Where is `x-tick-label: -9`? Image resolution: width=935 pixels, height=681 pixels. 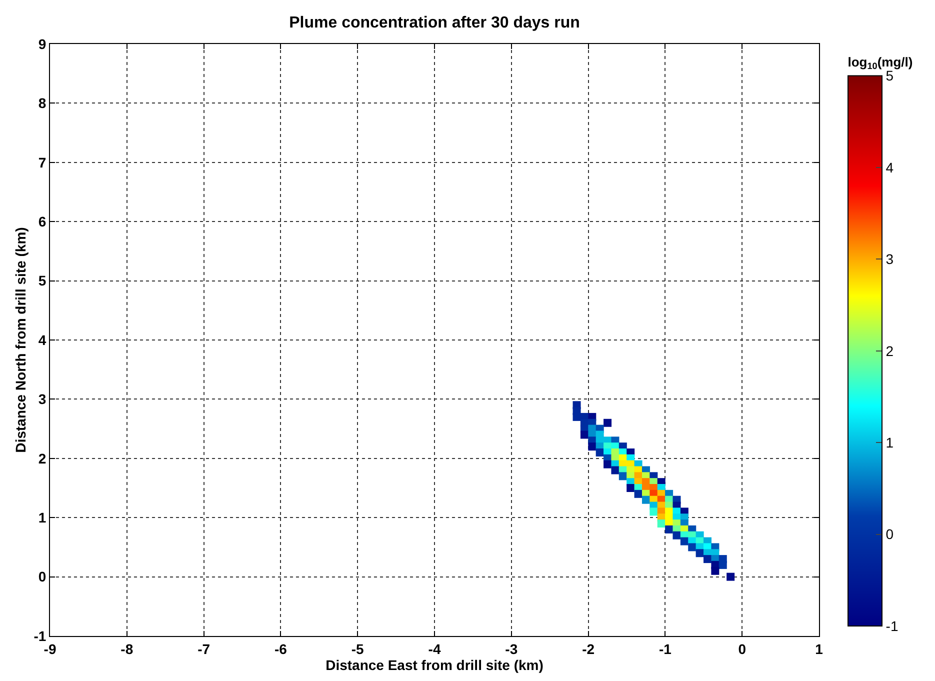 x-tick-label: -9 is located at coordinates (50, 648).